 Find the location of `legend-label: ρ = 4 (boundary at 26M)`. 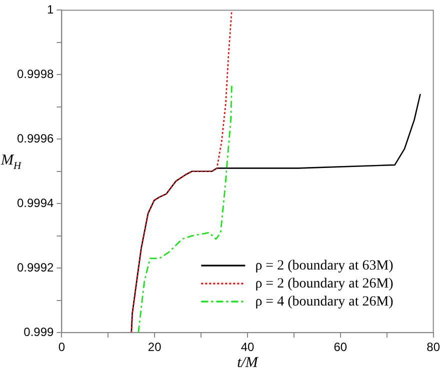

legend-label: ρ = 4 (boundary at 26M) is located at coordinates (324, 302).